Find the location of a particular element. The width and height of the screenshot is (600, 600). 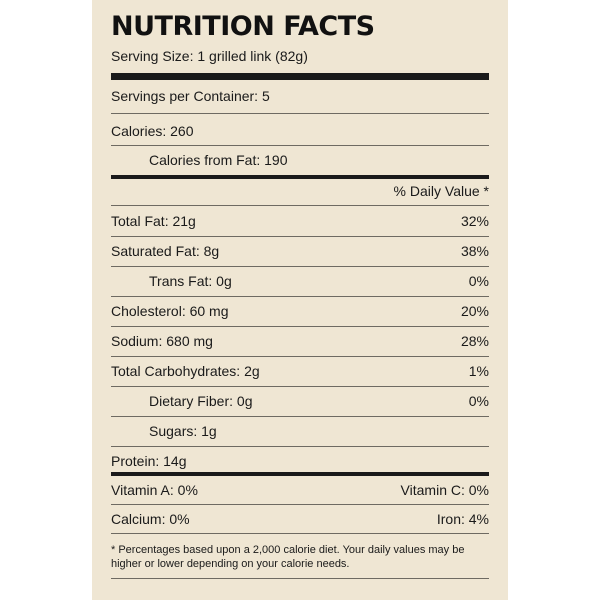

nutrient-daily-value: 32% is located at coordinates (474, 221).